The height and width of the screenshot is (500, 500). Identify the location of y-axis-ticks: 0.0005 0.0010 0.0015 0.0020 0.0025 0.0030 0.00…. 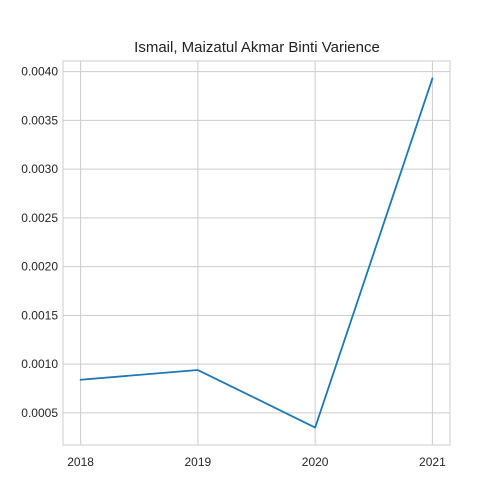
(39, 242).